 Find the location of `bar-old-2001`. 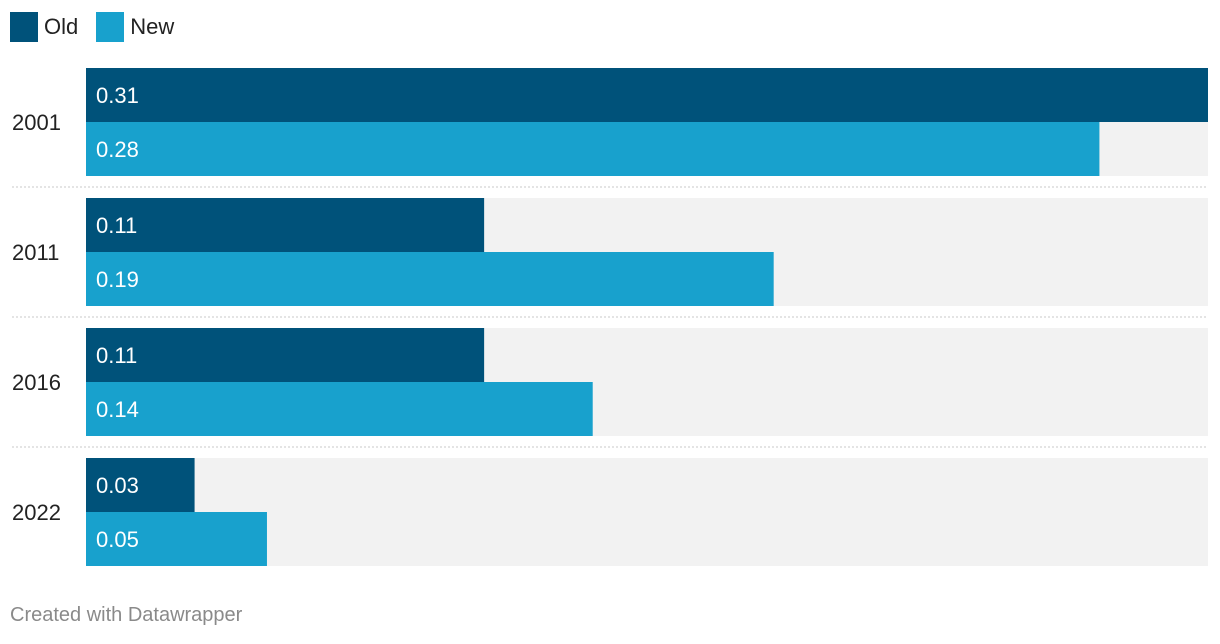

bar-old-2001 is located at coordinates (647, 95).